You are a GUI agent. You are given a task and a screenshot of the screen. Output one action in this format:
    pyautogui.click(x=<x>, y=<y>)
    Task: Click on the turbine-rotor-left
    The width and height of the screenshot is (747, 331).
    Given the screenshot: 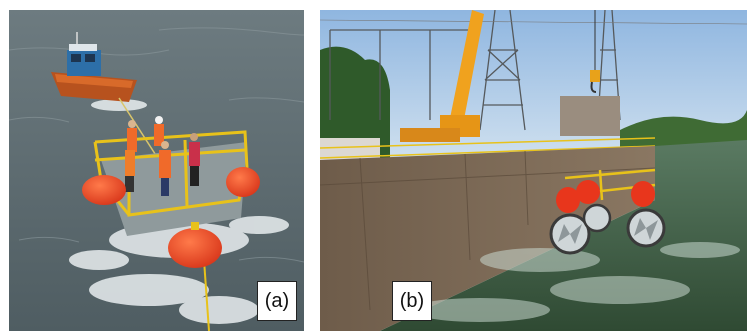 What is the action you would take?
    pyautogui.click(x=570, y=234)
    